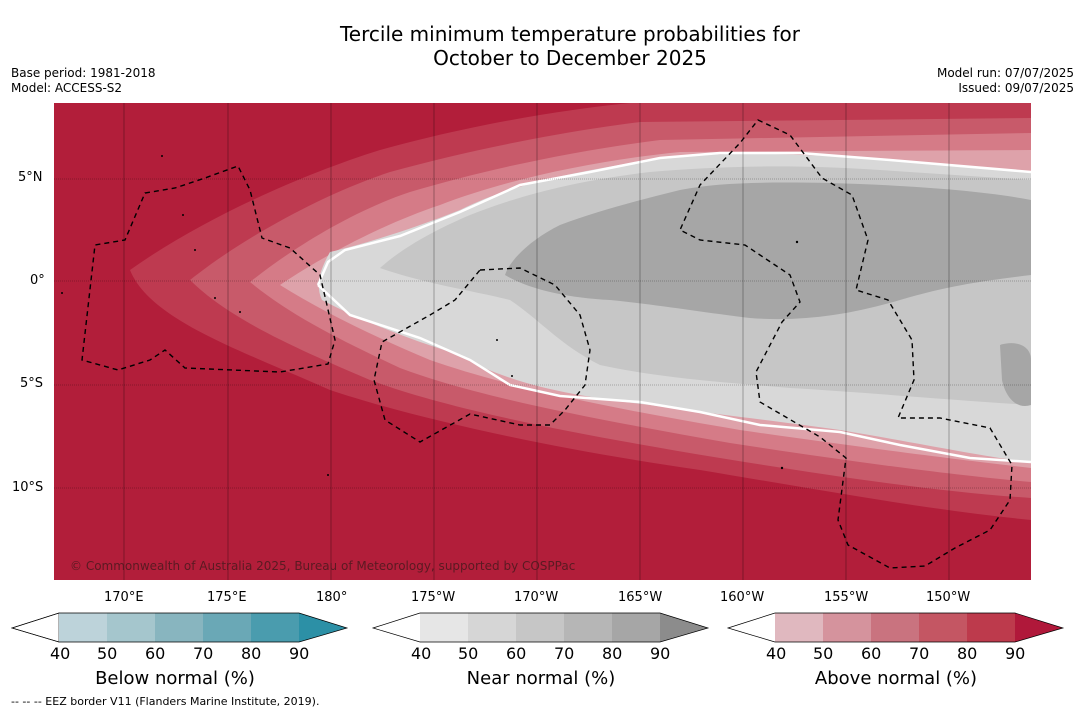  What do you see at coordinates (846, 597) in the screenshot?
I see `lon-label-155w: 155°W` at bounding box center [846, 597].